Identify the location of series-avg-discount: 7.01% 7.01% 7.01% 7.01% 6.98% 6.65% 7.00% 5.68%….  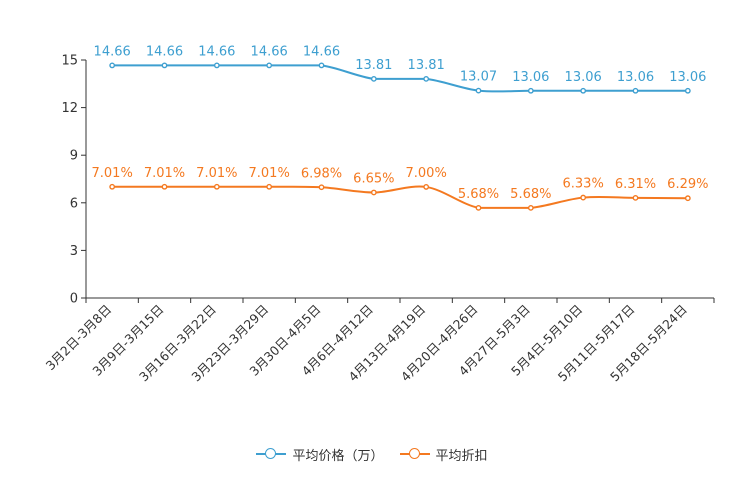
(400, 188).